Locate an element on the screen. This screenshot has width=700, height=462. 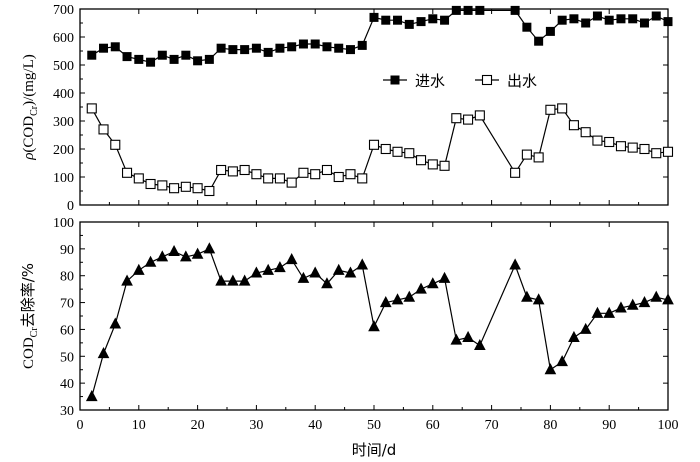
top-y-axis-title: ρ(CODCr)/(mg/L) is located at coordinates (30, 107).